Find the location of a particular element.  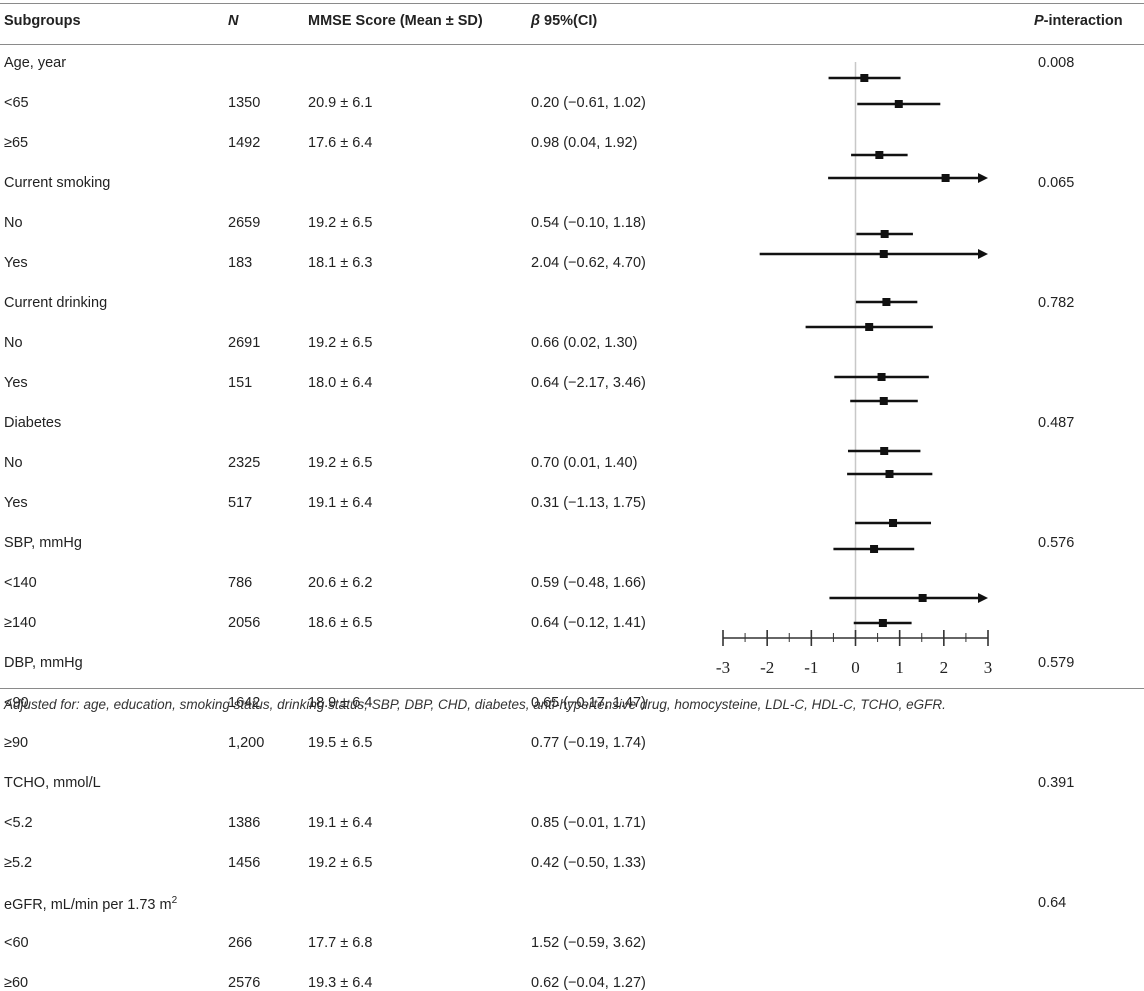

row-n: 2691 is located at coordinates (244, 343).